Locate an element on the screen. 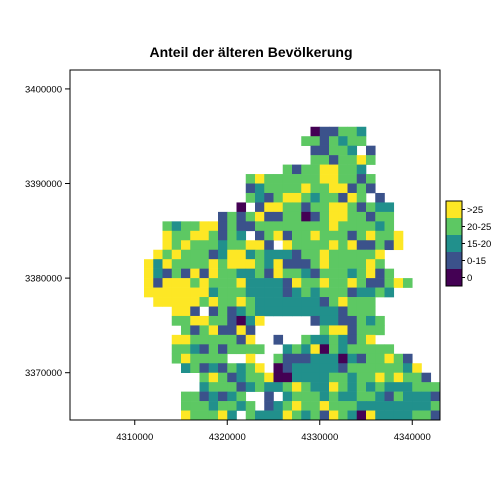  y-tick-label: 3370000 is located at coordinates (43, 373).